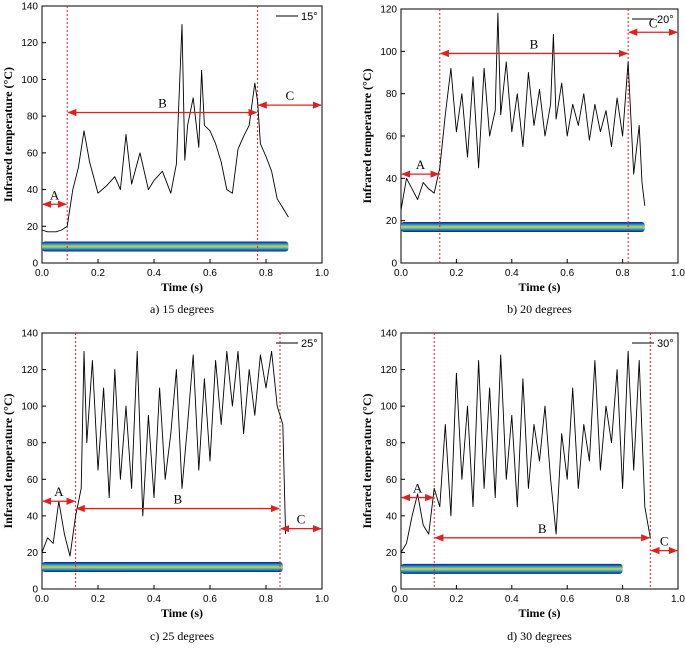  I want to click on panel-caption: d) 30 degrees, so click(539, 636).